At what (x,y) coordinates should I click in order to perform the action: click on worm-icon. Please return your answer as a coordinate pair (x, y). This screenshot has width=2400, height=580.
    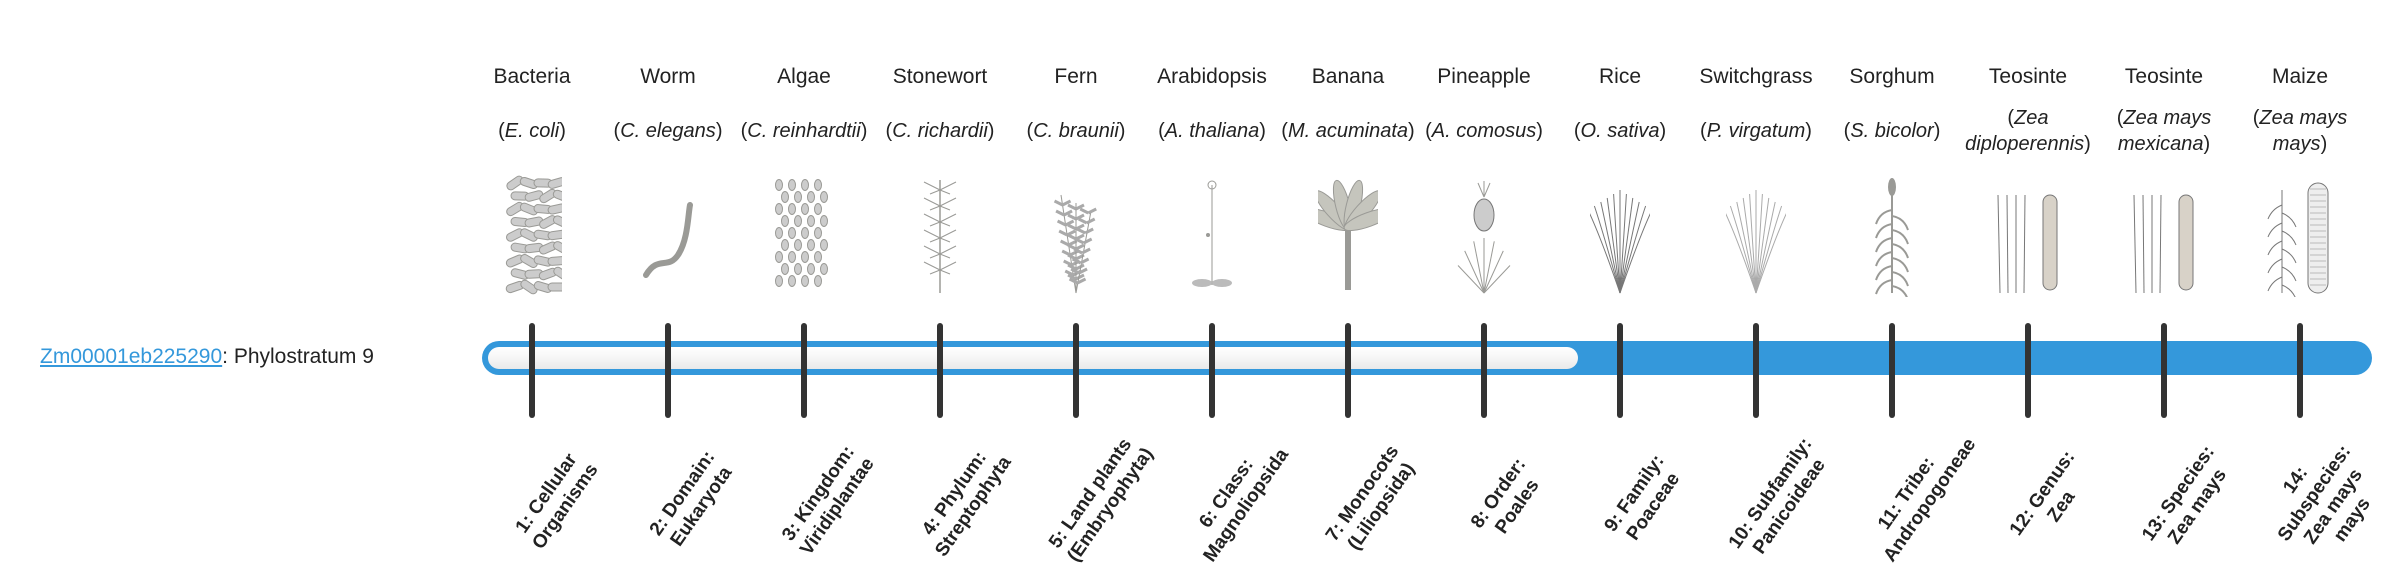
    Looking at the image, I should click on (668, 236).